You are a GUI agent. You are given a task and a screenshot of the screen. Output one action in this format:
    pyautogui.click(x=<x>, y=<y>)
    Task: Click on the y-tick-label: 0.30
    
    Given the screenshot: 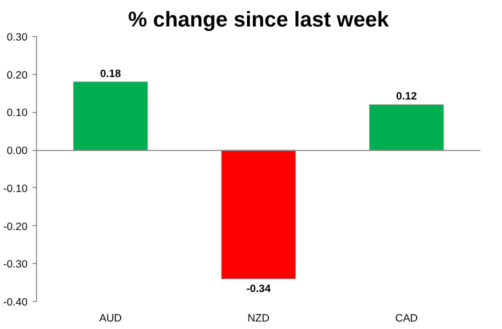 What is the action you would take?
    pyautogui.click(x=17, y=38)
    